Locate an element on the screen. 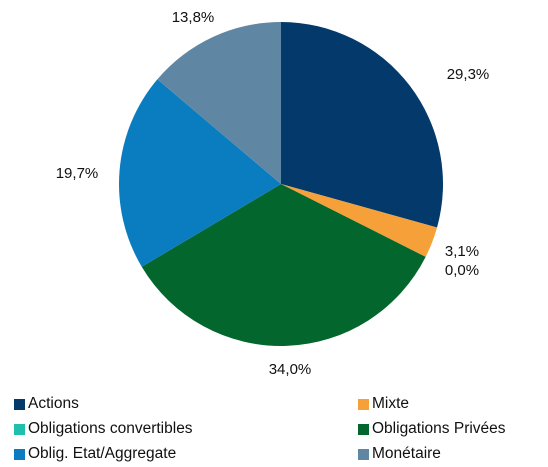  legend-item-monetaire: Monétaire is located at coordinates (399, 454).